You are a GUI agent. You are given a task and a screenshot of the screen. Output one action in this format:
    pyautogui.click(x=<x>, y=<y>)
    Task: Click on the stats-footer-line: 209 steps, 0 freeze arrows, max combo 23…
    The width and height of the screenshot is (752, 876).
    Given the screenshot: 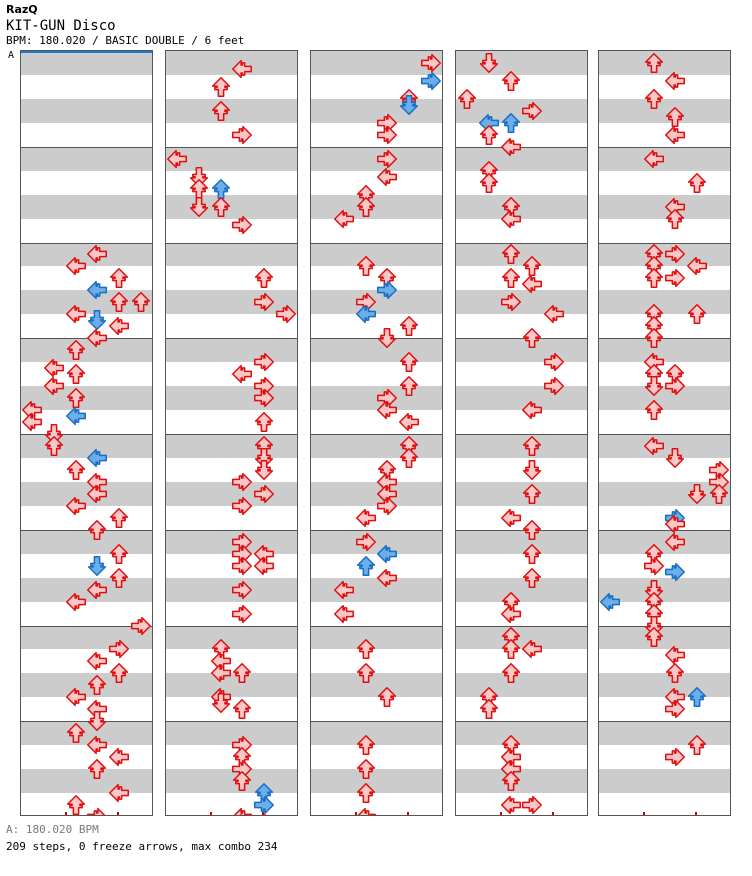 What is the action you would take?
    pyautogui.click(x=142, y=846)
    